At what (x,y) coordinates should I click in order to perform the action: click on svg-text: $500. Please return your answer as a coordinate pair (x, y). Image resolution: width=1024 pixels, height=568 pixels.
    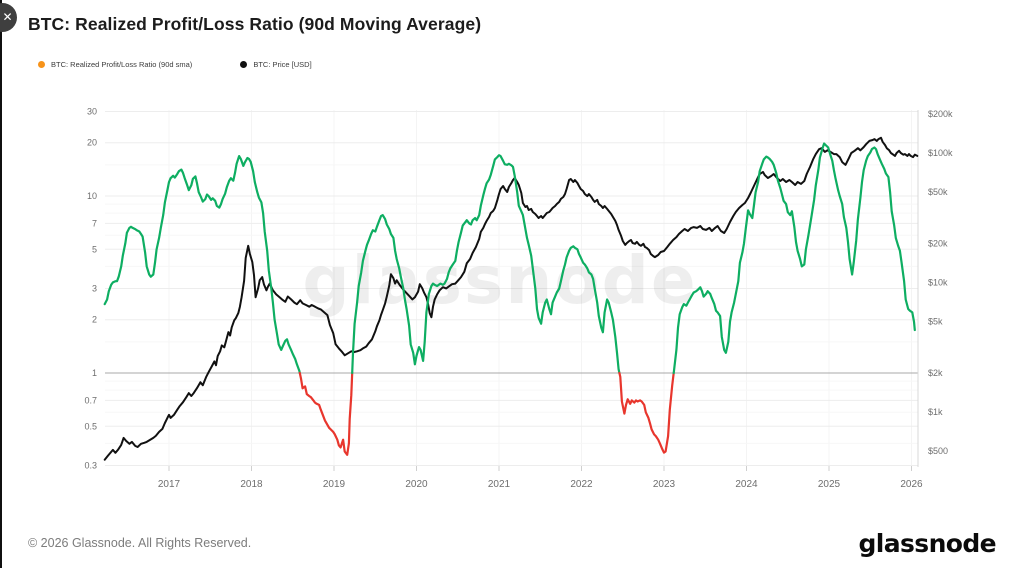
    Looking at the image, I should click on (938, 451).